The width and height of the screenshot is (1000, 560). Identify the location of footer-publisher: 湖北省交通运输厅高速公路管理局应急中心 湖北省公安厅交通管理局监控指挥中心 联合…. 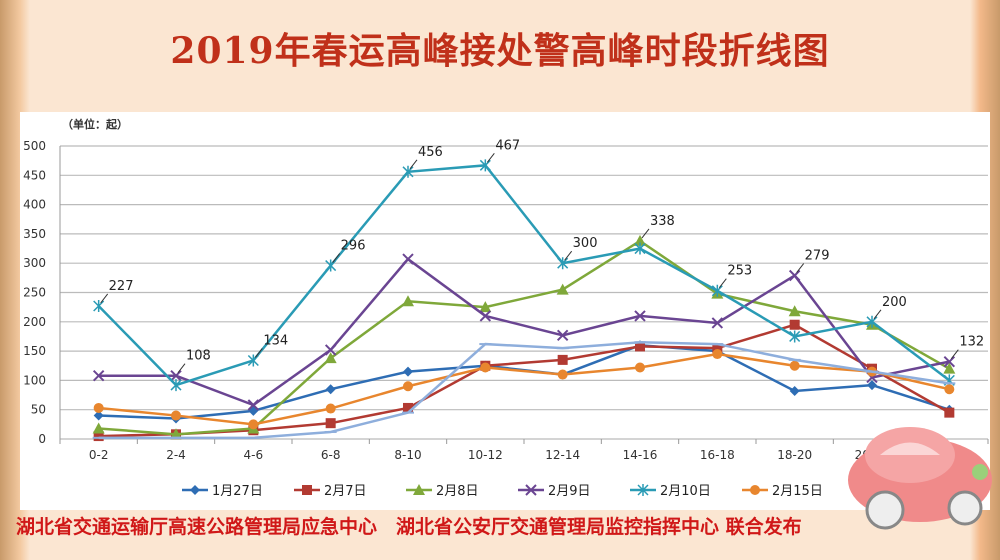
(409, 527).